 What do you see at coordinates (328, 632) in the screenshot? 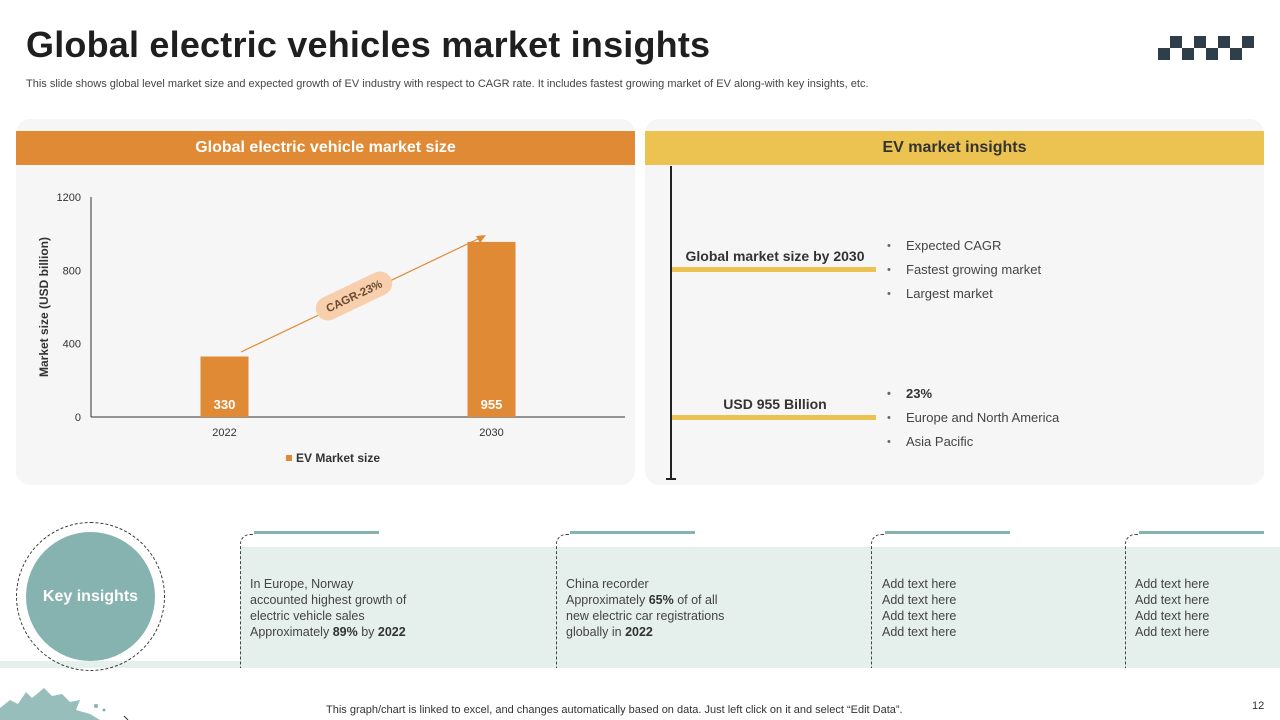
I see `card-line: Approximately 89% by 2022` at bounding box center [328, 632].